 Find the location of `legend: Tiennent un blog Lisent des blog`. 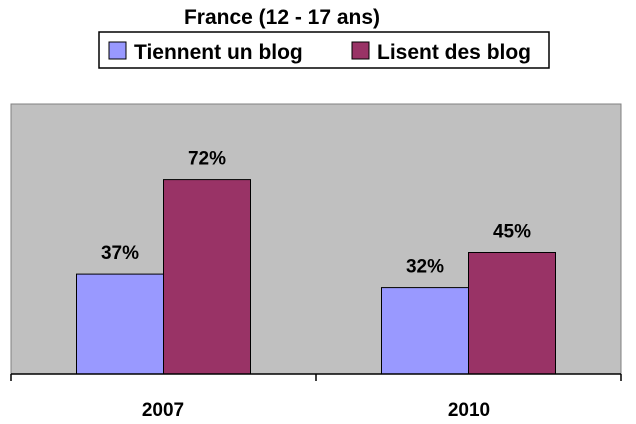

legend: Tiennent un blog Lisent des blog is located at coordinates (324, 50).